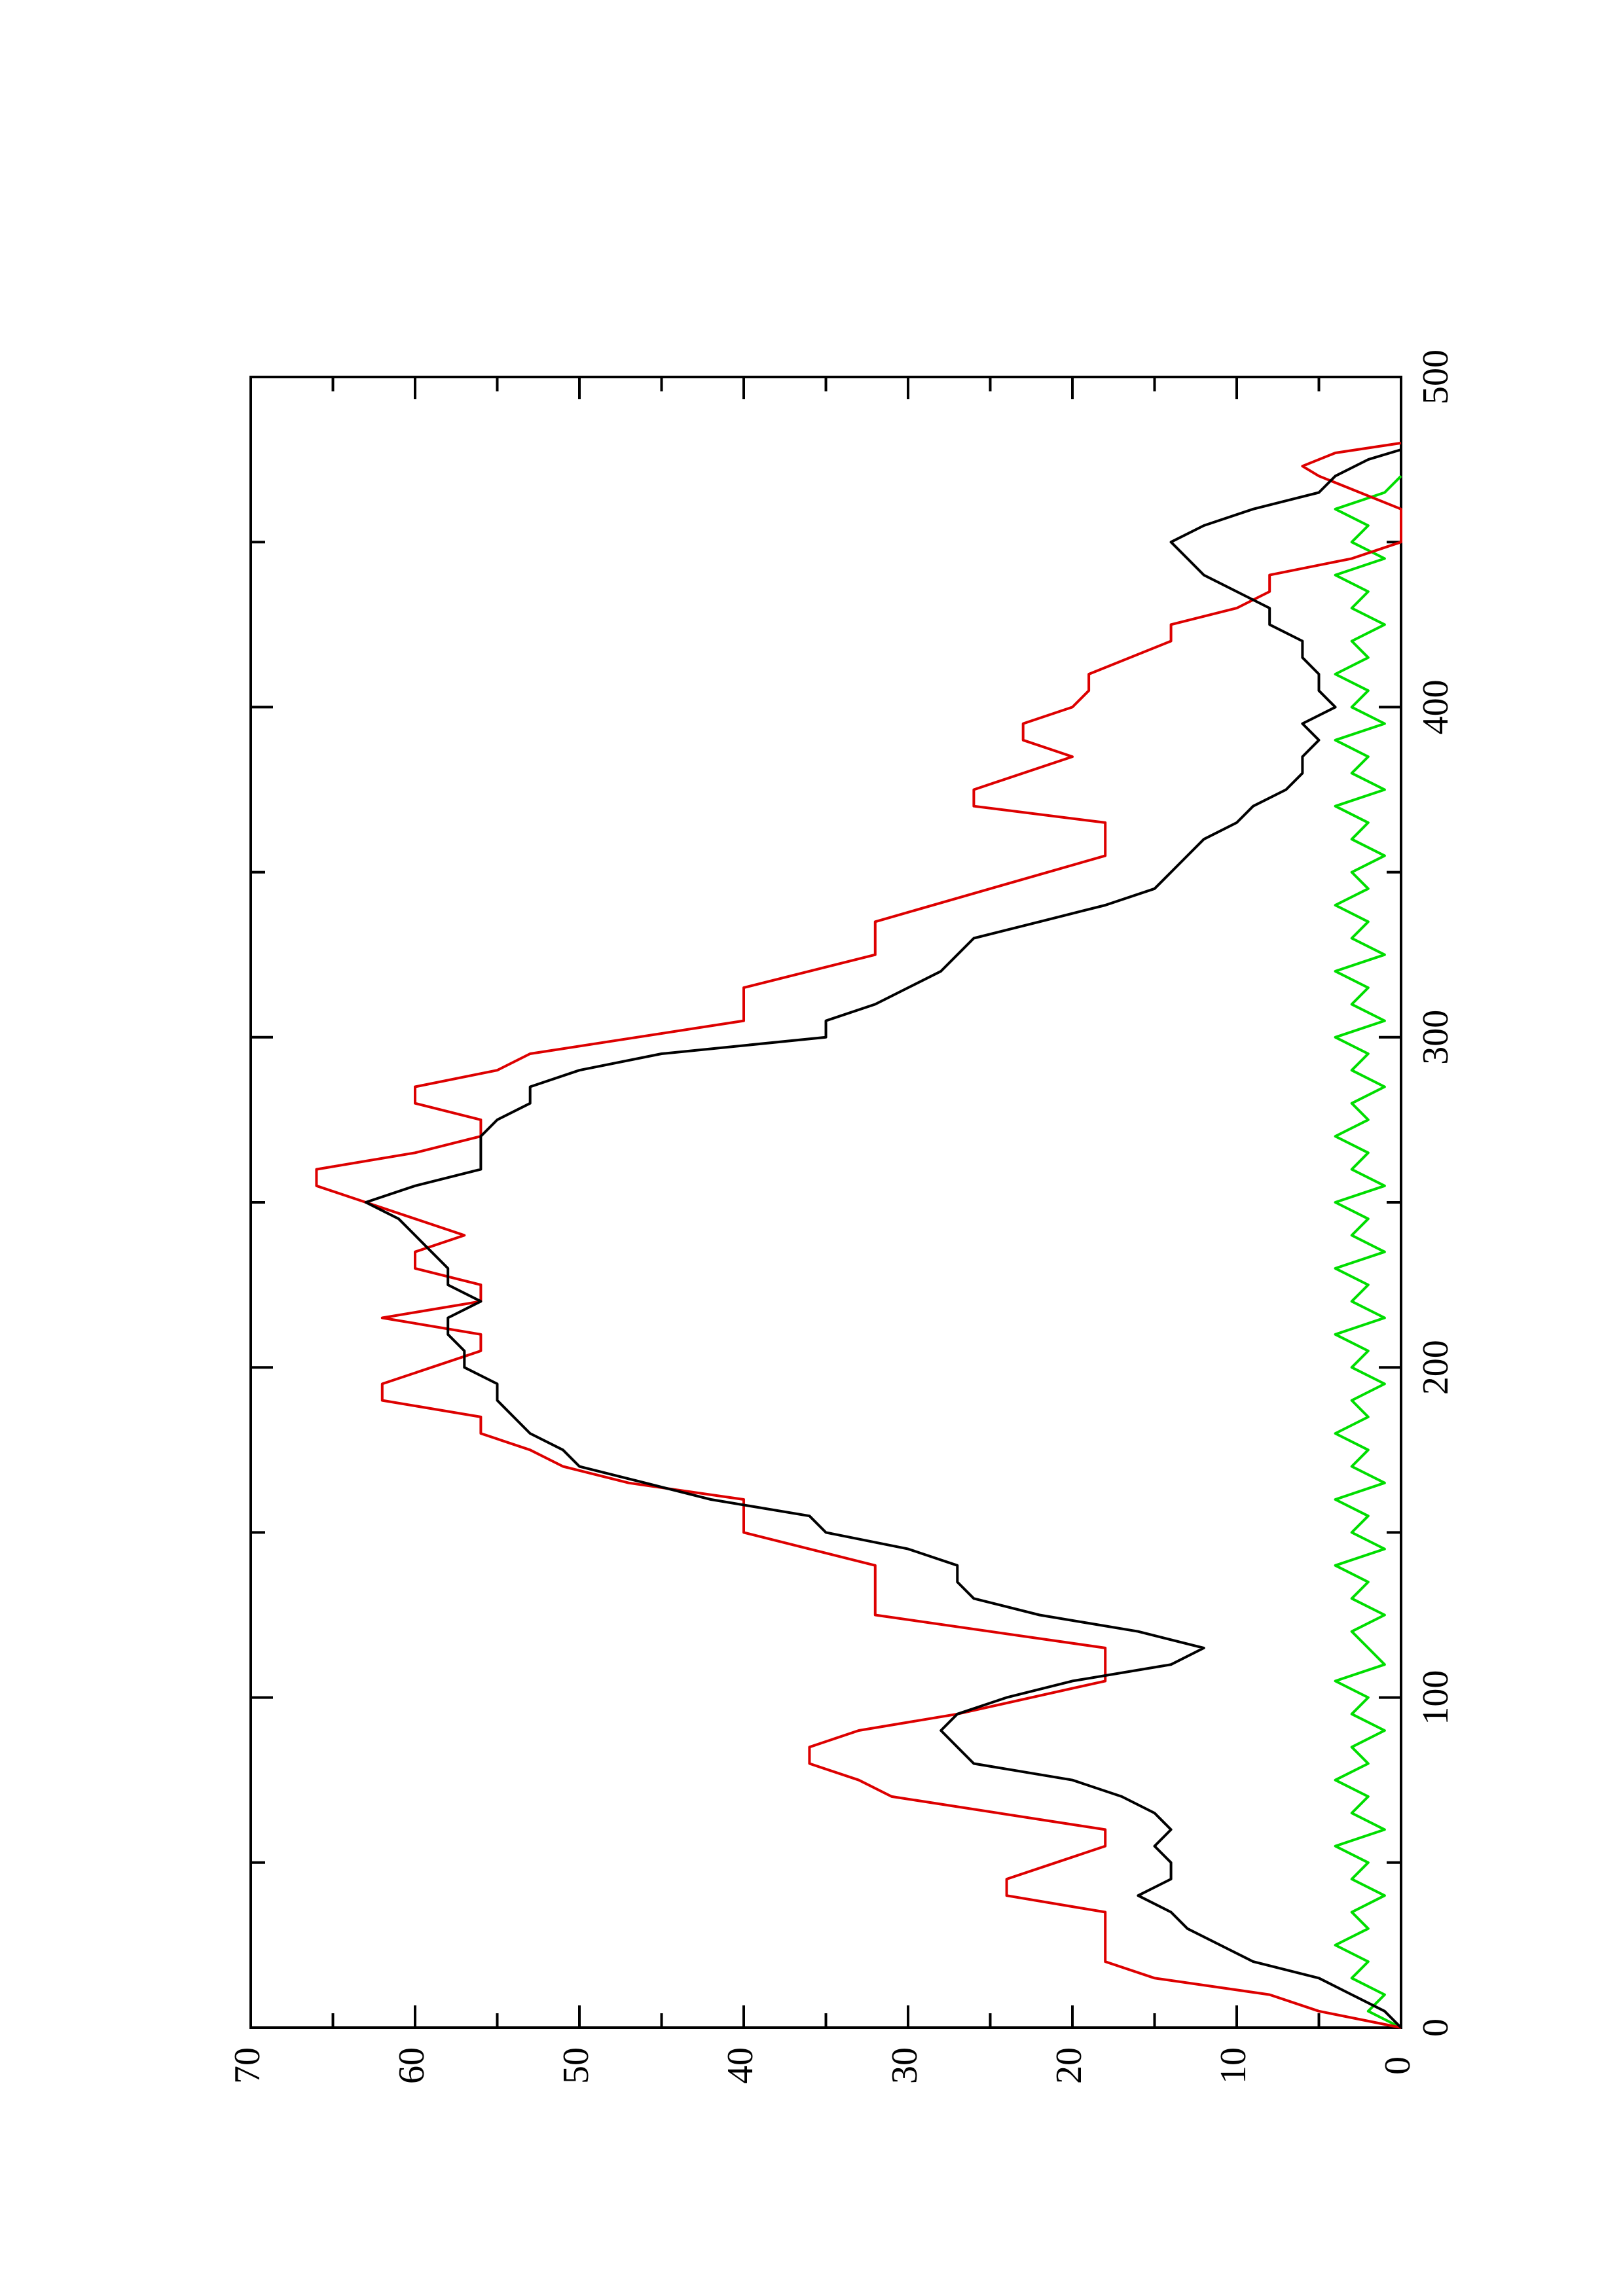 This screenshot has height=2296, width=1623. I want to click on x-tick-label: 100, so click(1435, 1697).